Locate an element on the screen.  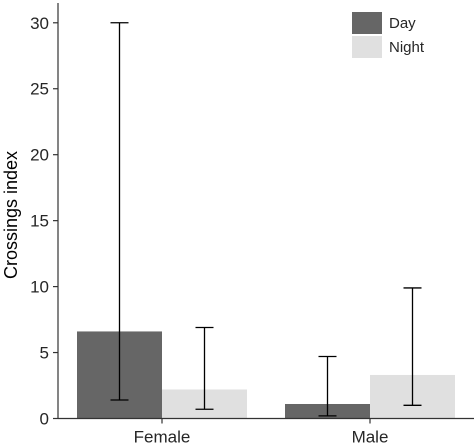
legend-swatch-day is located at coordinates (367, 23).